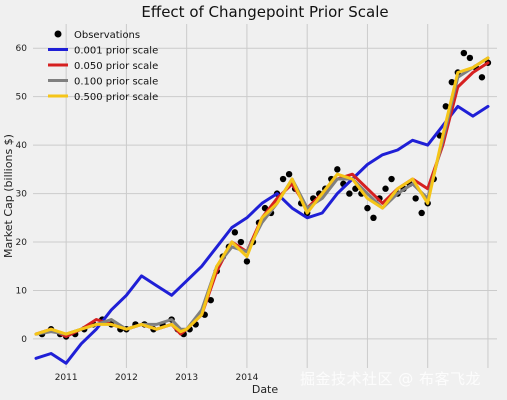 The width and height of the screenshot is (507, 400). I want to click on x-tick-label: 2014, so click(246, 378).